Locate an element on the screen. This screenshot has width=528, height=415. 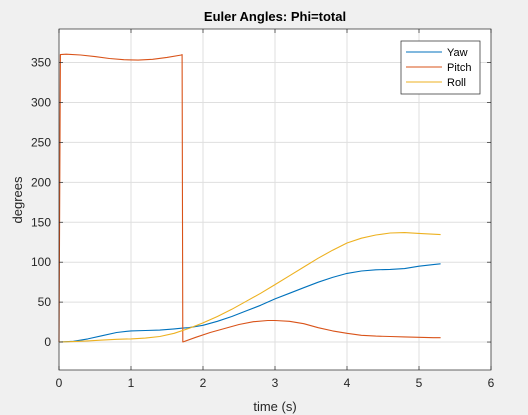
y-axis-label: degrees is located at coordinates (17, 199).